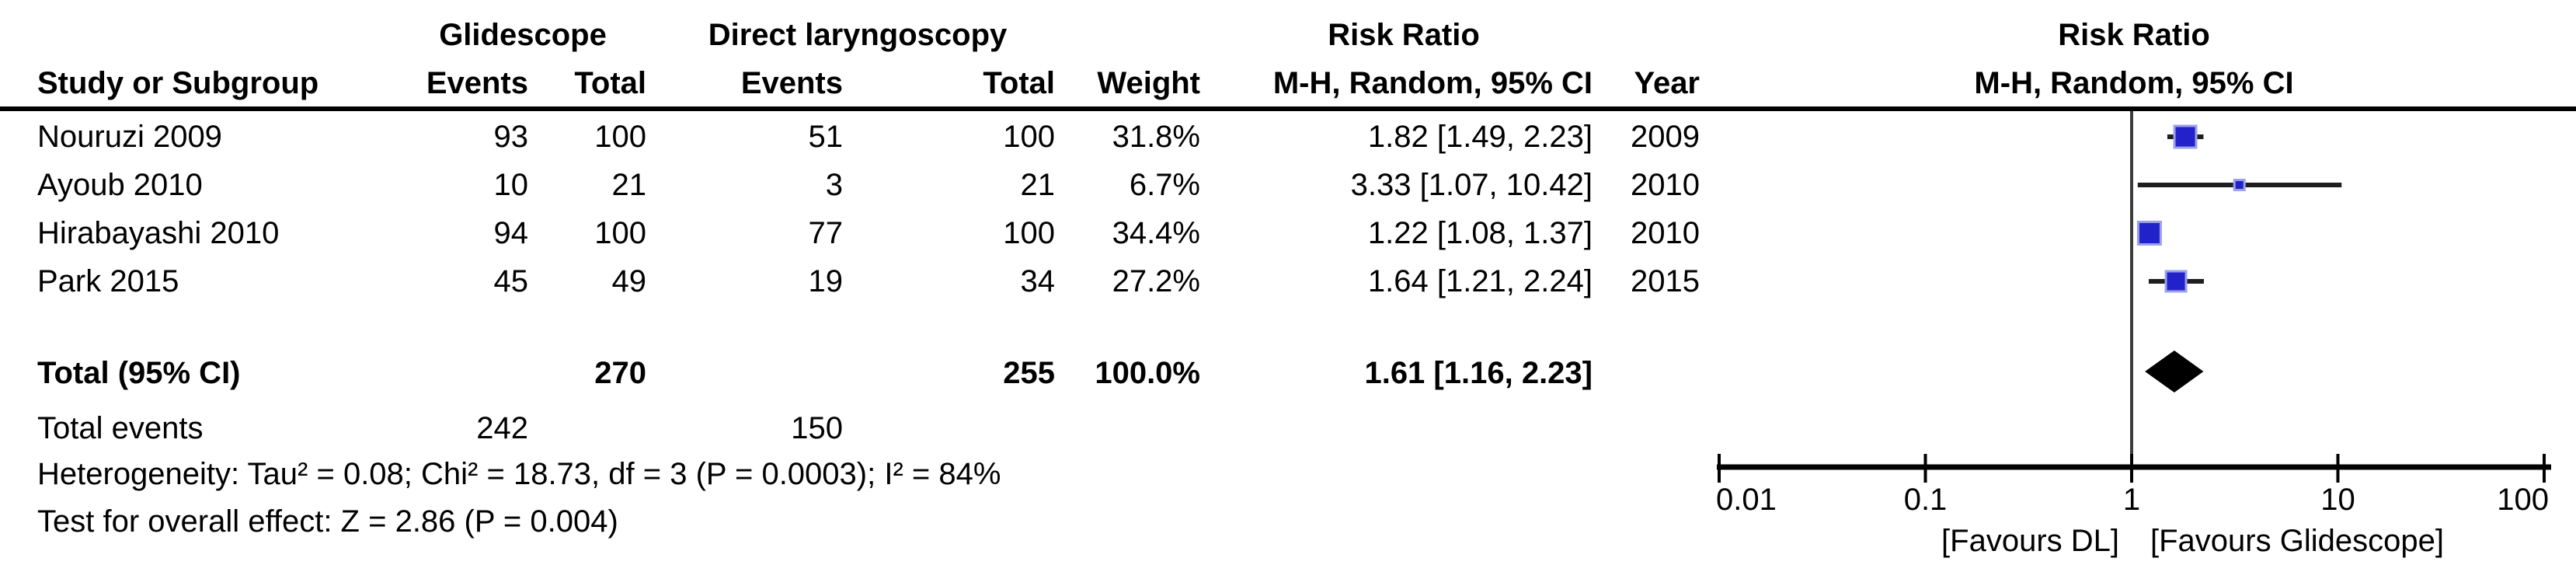 The height and width of the screenshot is (572, 2576). I want to click on total-weight: 100.0%, so click(1148, 373).